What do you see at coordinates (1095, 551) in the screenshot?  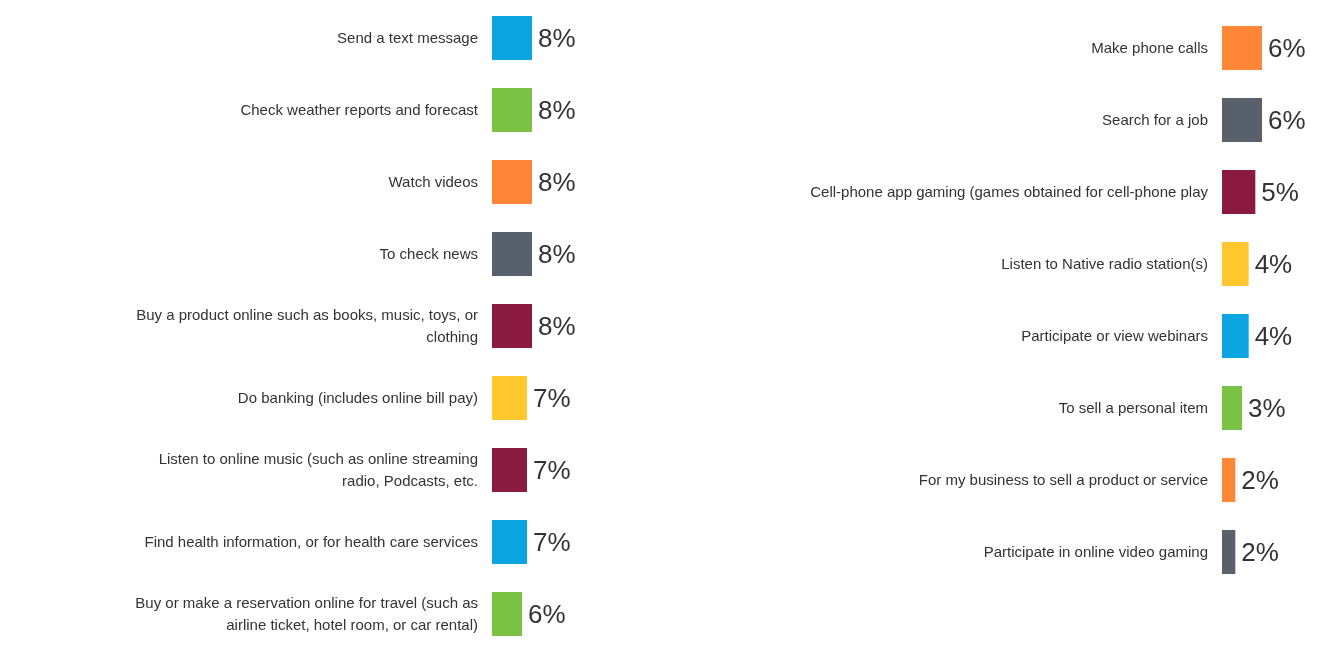 I see `y-tick-label: Participate in online video gaming` at bounding box center [1095, 551].